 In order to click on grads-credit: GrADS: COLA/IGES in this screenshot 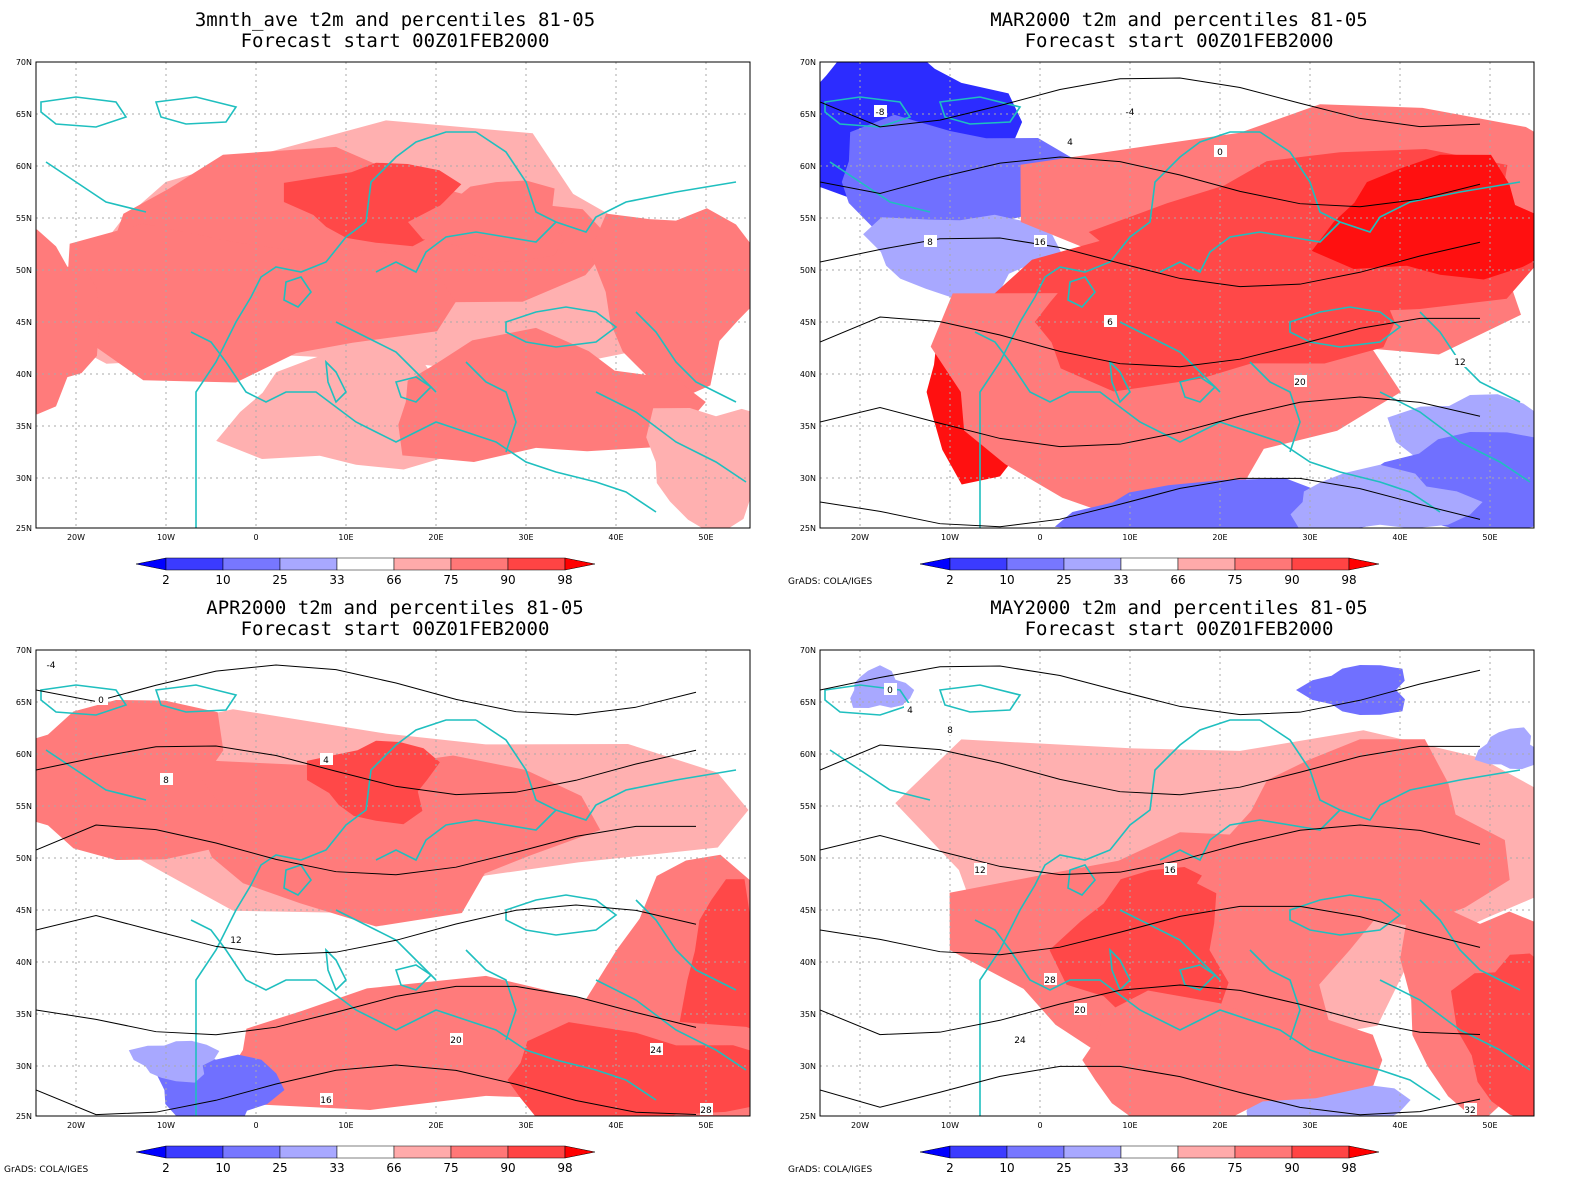, I will do `click(46, 1170)`.